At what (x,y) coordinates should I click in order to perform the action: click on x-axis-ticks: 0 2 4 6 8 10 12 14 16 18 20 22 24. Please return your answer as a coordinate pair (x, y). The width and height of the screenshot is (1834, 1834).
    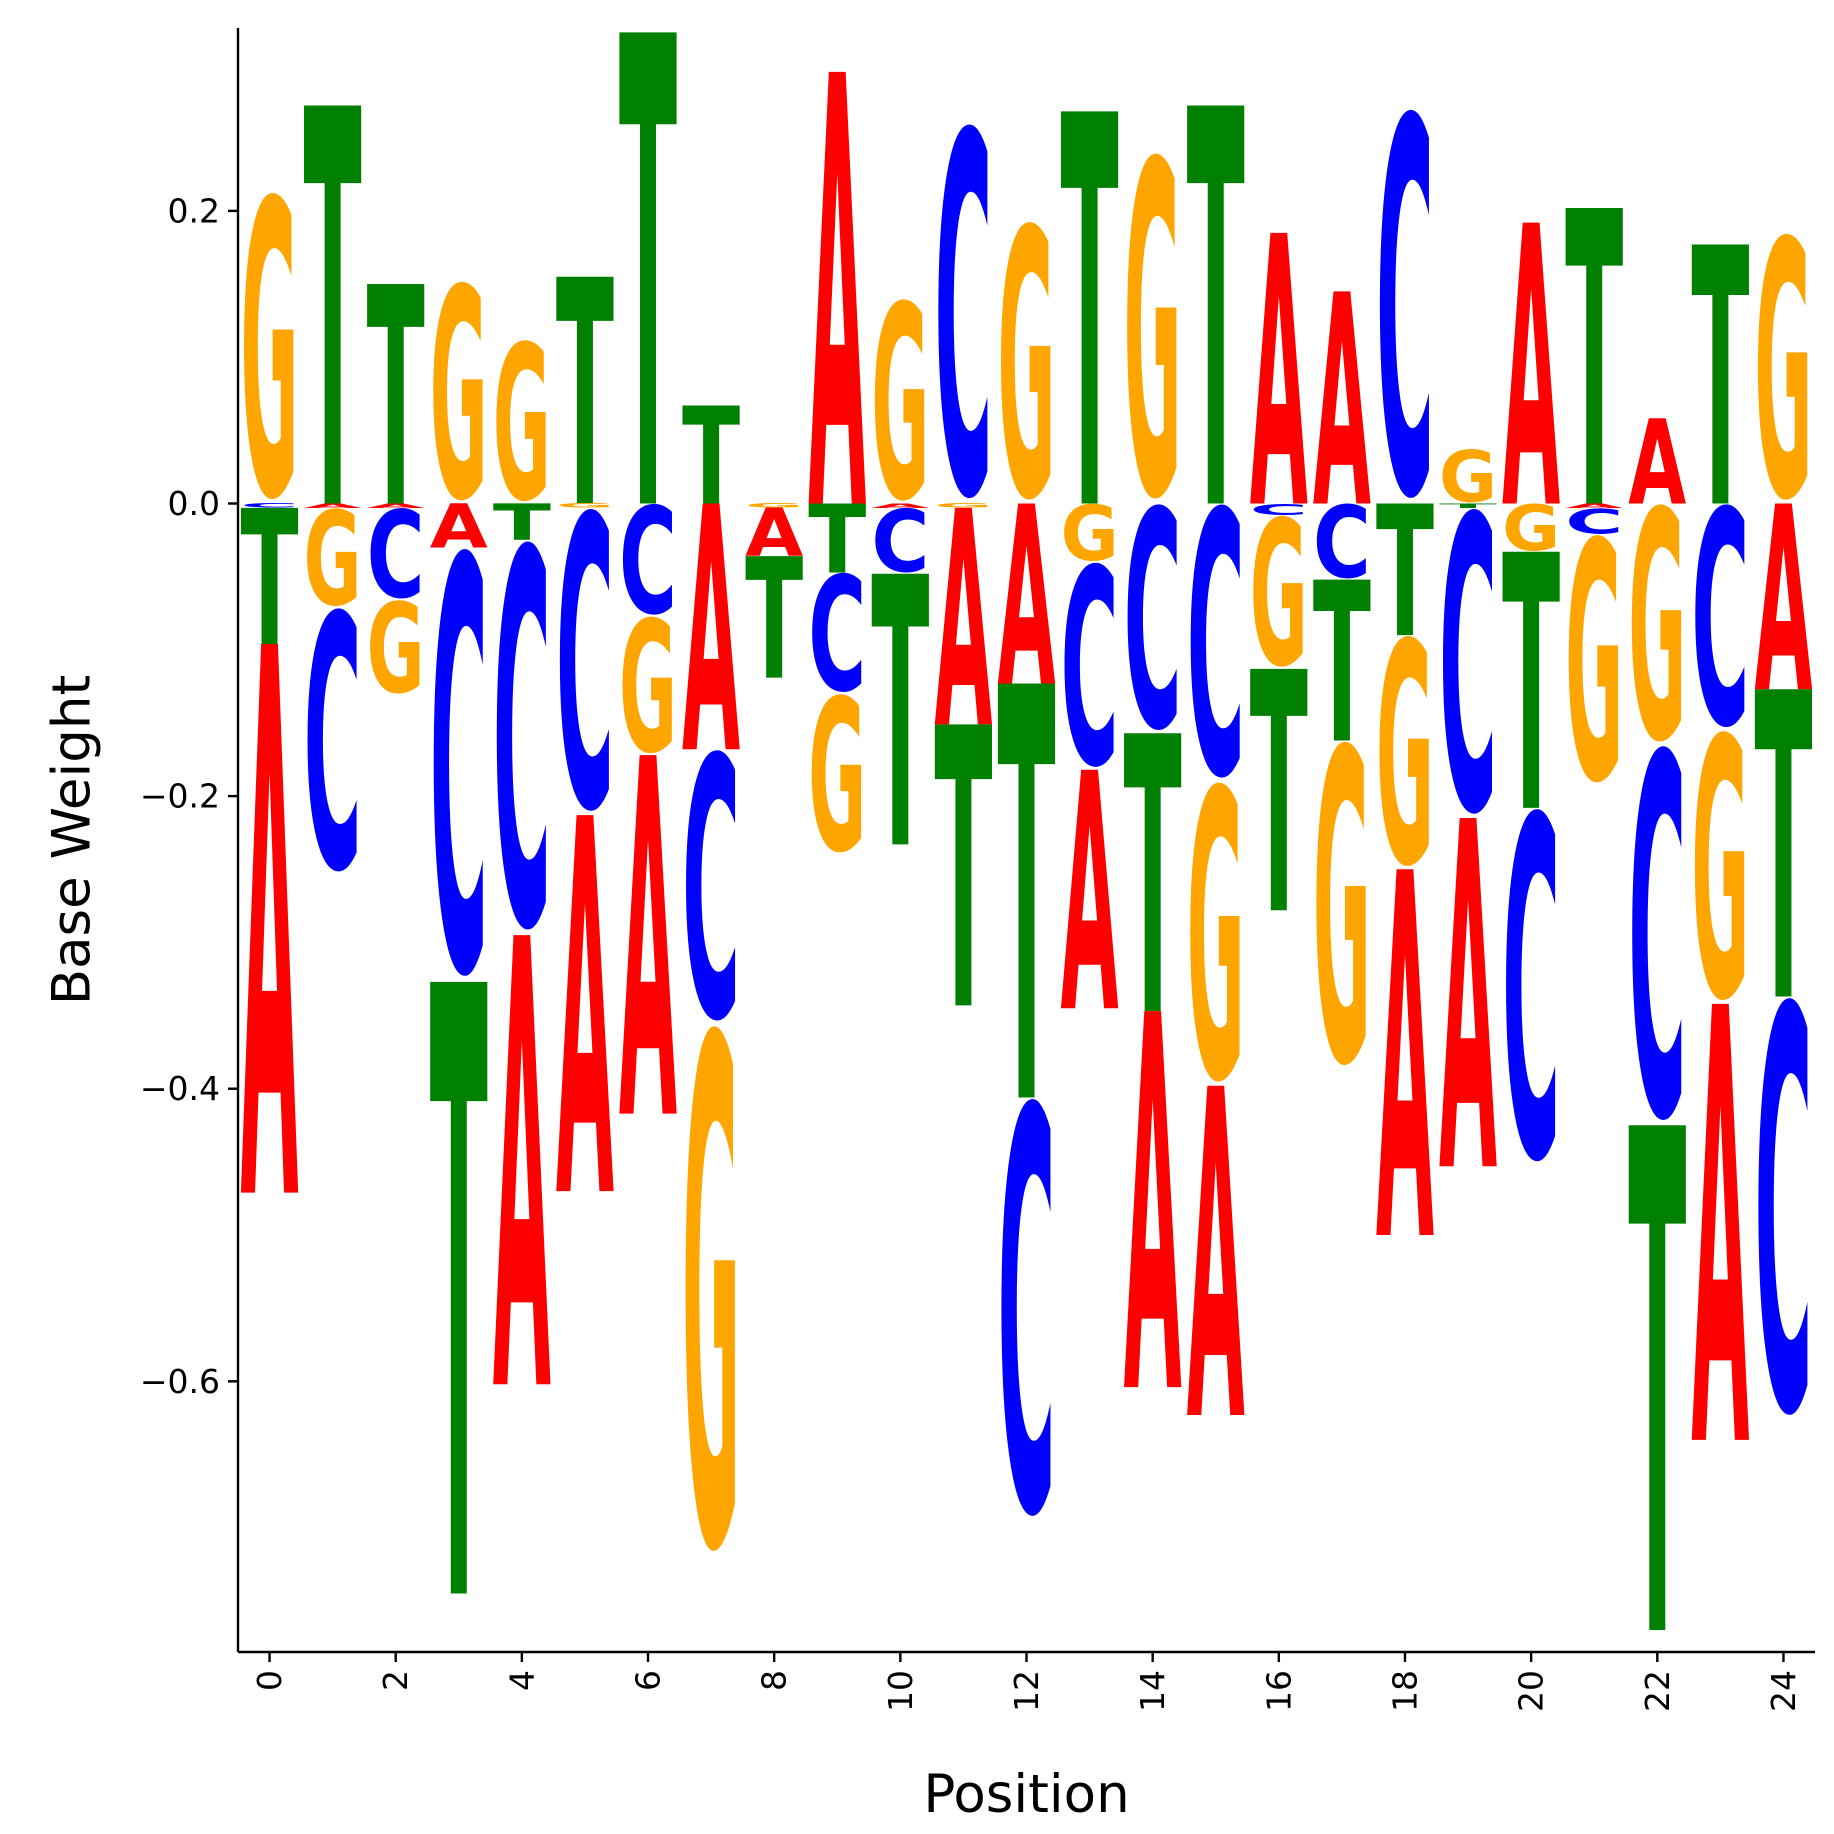
    Looking at the image, I should click on (1026, 1682).